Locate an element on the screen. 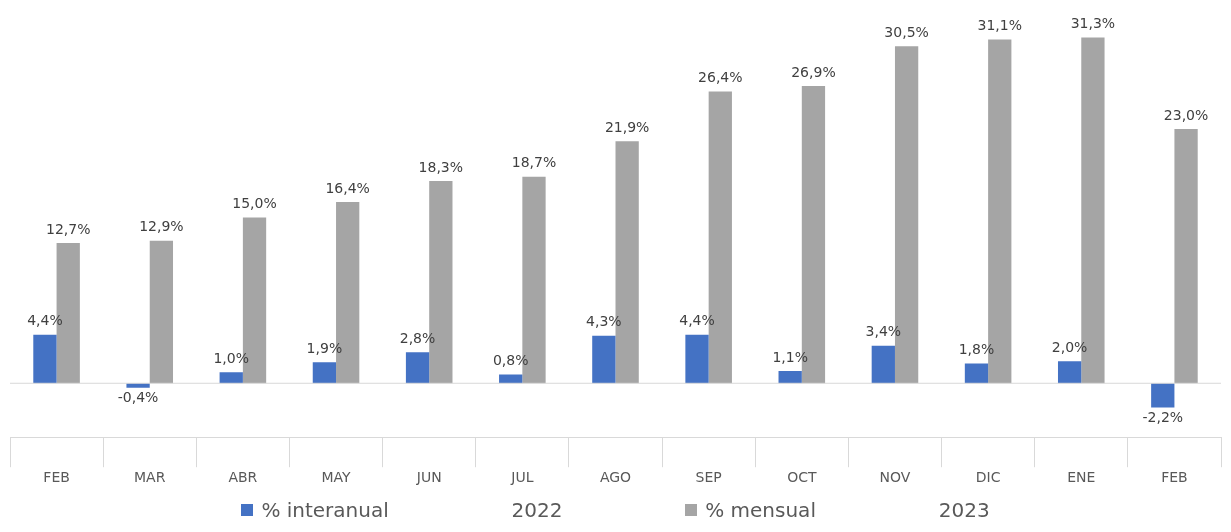  data-label: 2,8% is located at coordinates (417, 337).